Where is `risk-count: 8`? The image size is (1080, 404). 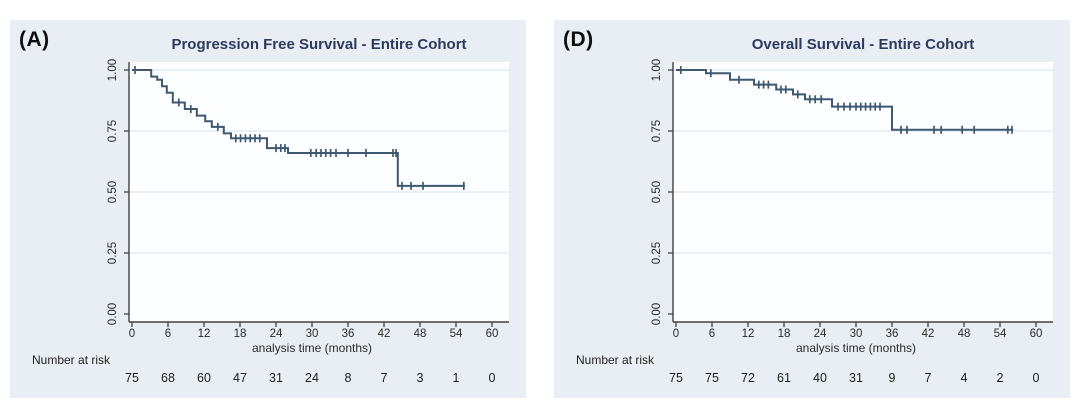 risk-count: 8 is located at coordinates (348, 378).